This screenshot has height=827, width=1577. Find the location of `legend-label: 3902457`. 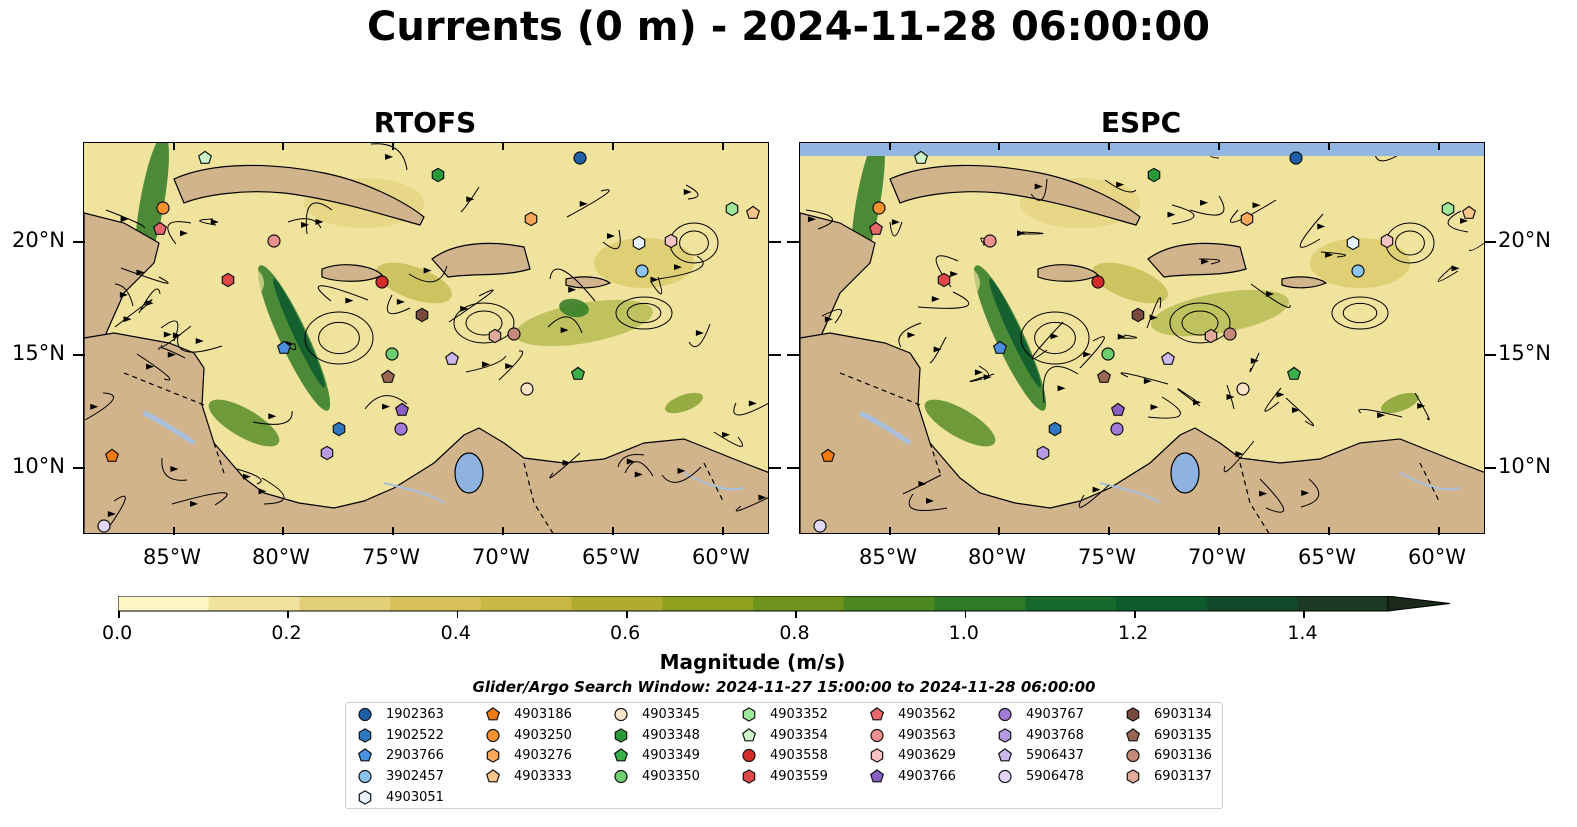

legend-label: 3902457 is located at coordinates (415, 777).